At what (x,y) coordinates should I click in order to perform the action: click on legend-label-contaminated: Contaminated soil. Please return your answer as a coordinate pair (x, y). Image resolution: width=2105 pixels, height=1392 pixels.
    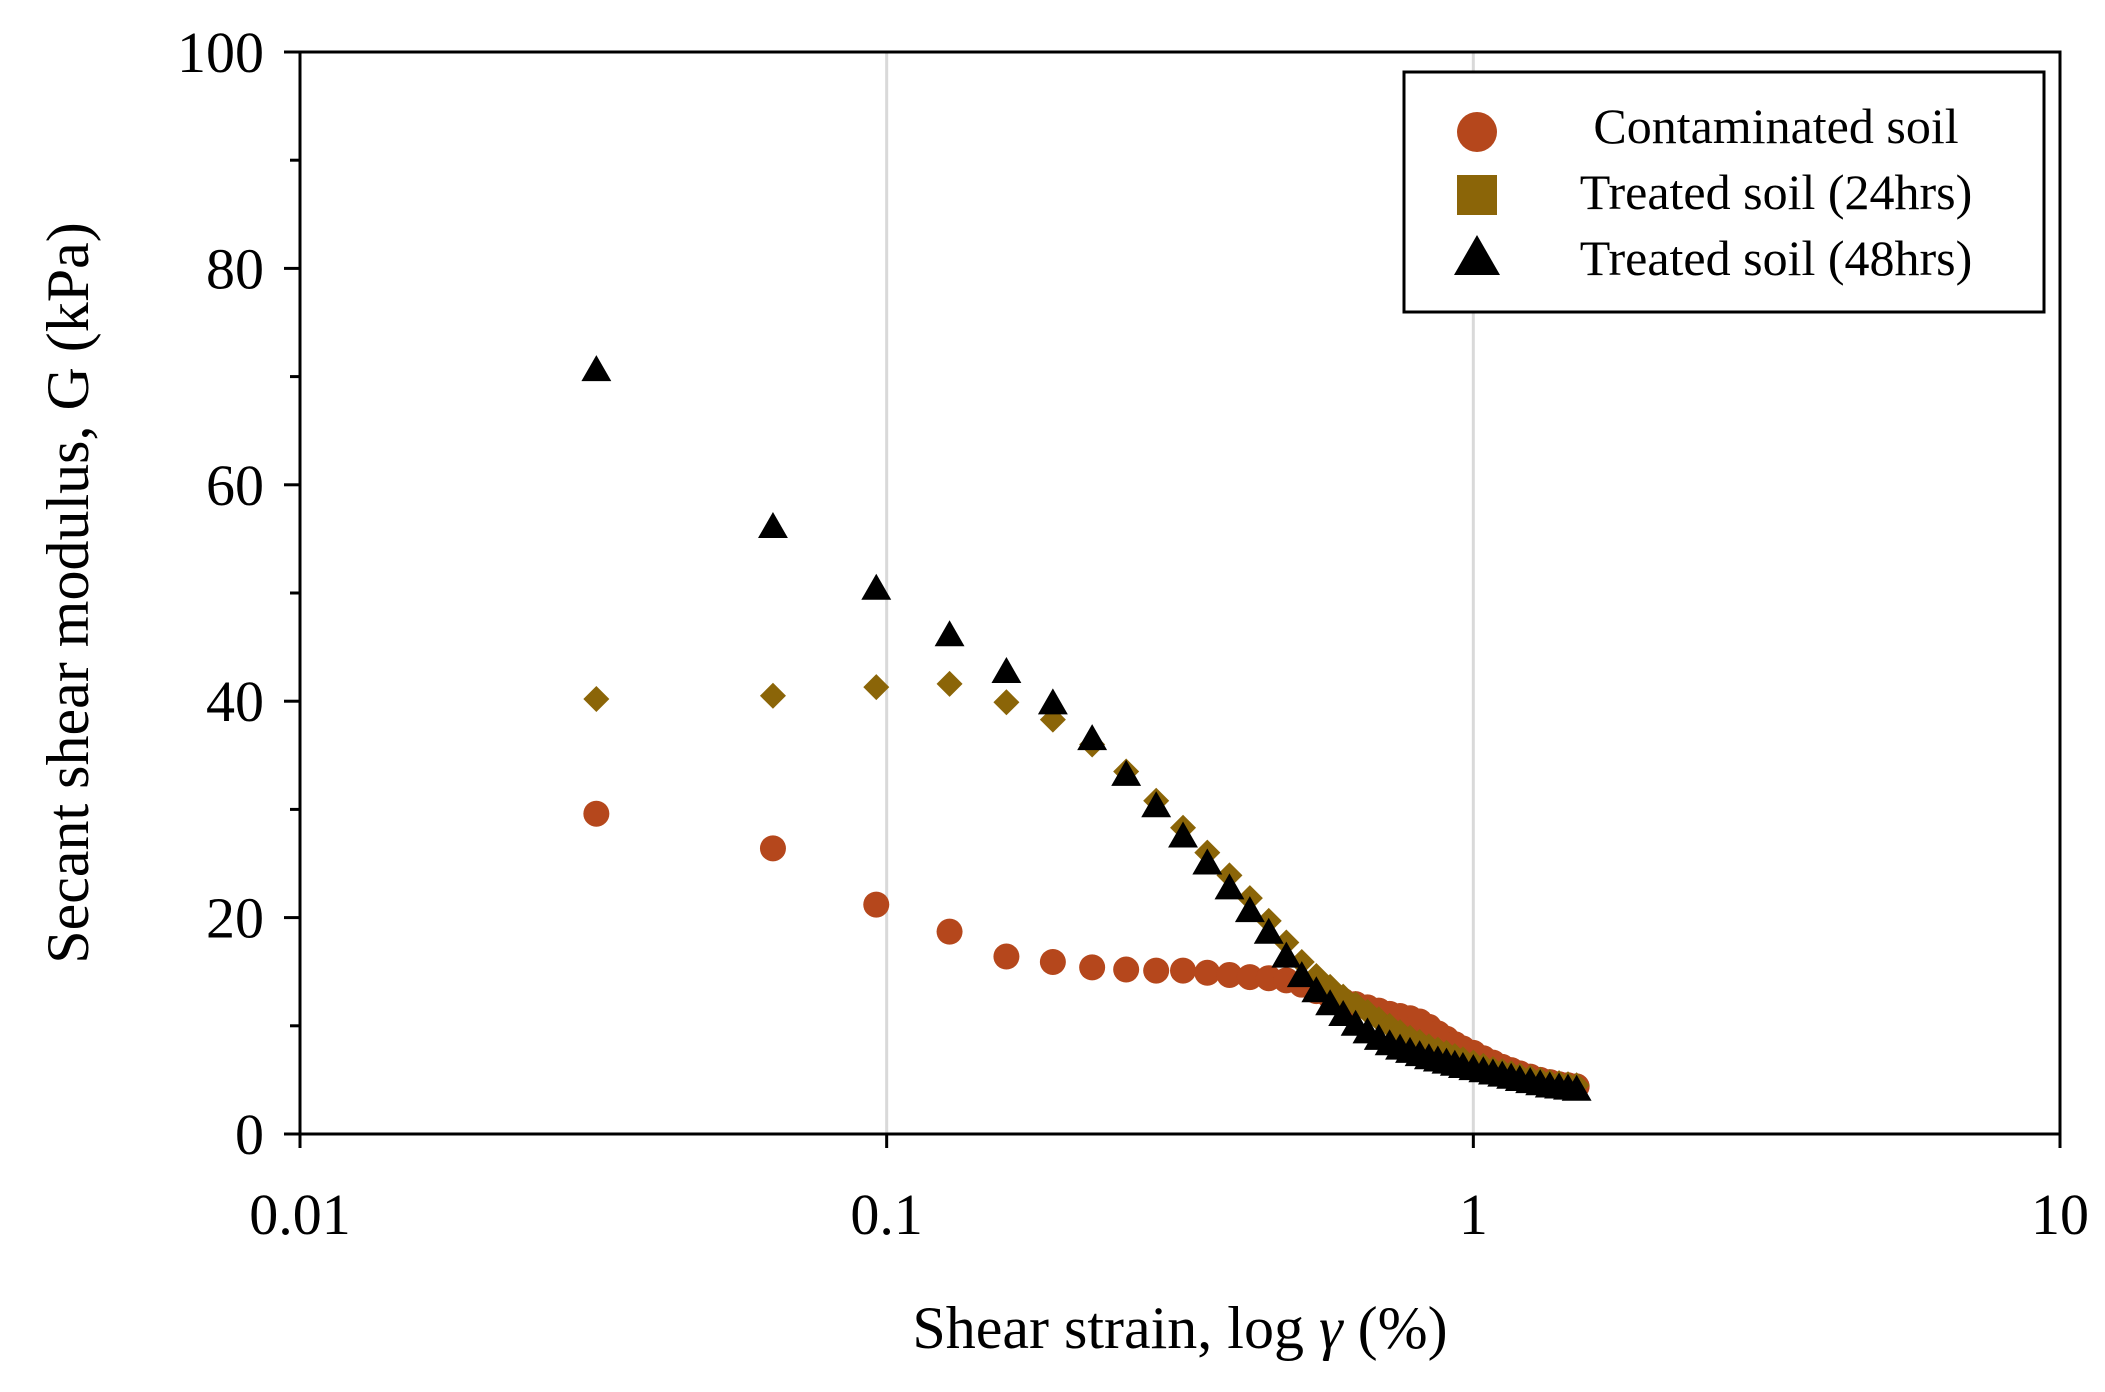
    Looking at the image, I should click on (1775, 126).